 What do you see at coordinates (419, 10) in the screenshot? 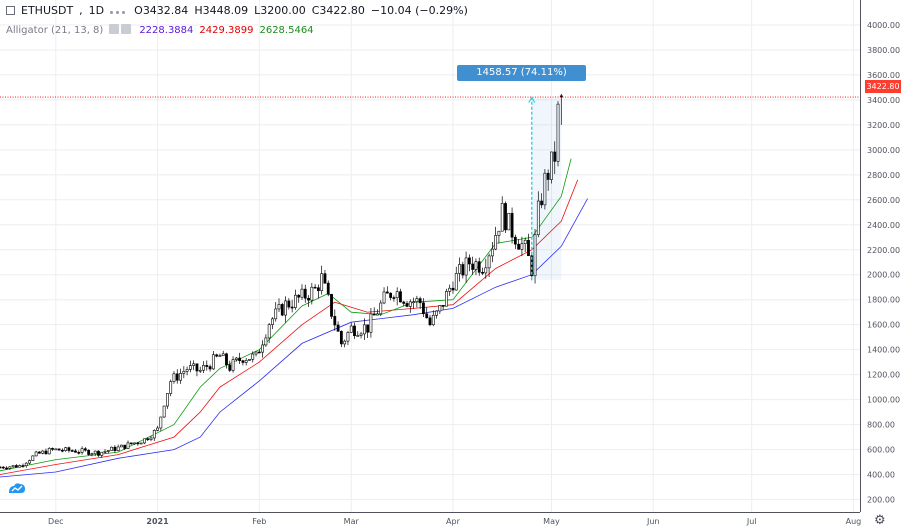
I see `ohlc-change: −10.04 (−0.29%)` at bounding box center [419, 10].